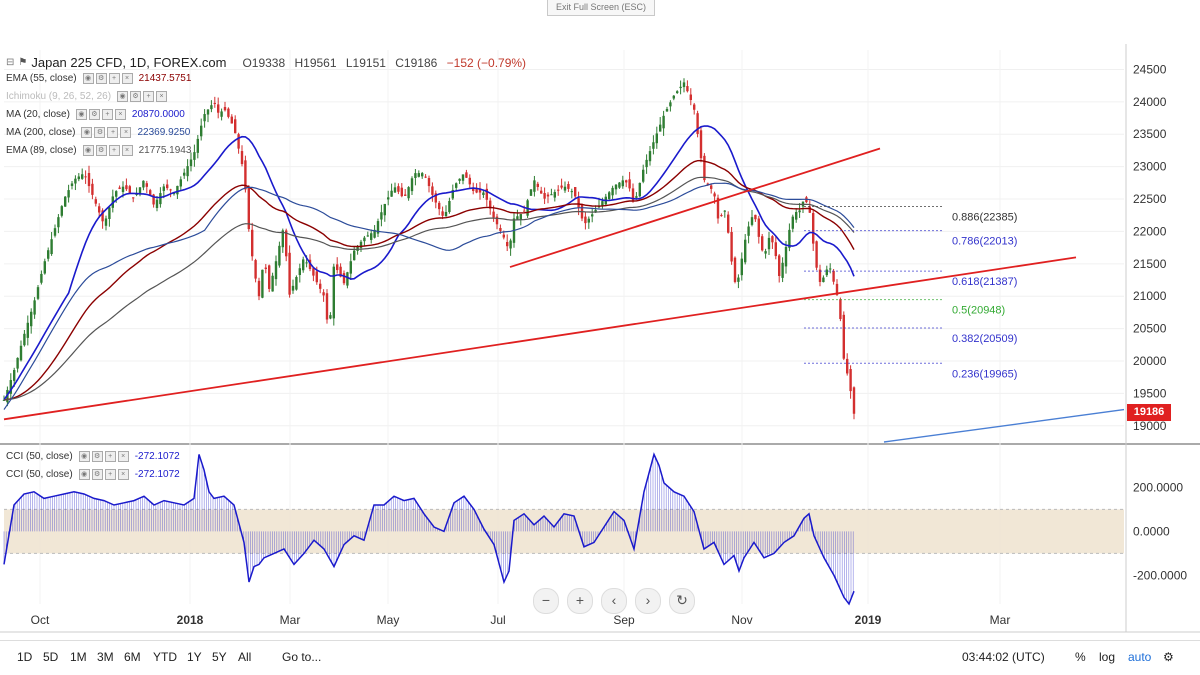 The width and height of the screenshot is (1200, 675). What do you see at coordinates (25, 657) in the screenshot?
I see `timeframe-button: 1D` at bounding box center [25, 657].